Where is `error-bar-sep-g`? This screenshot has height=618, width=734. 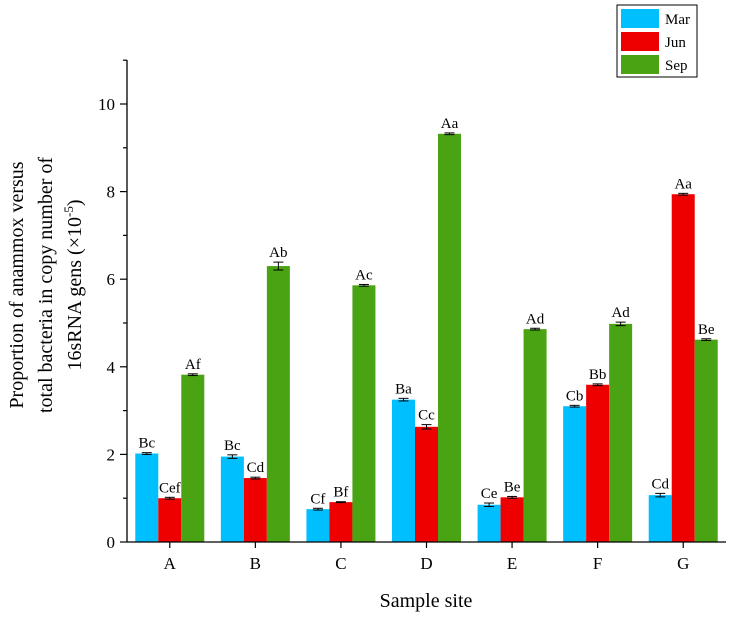 error-bar-sep-g is located at coordinates (706, 340).